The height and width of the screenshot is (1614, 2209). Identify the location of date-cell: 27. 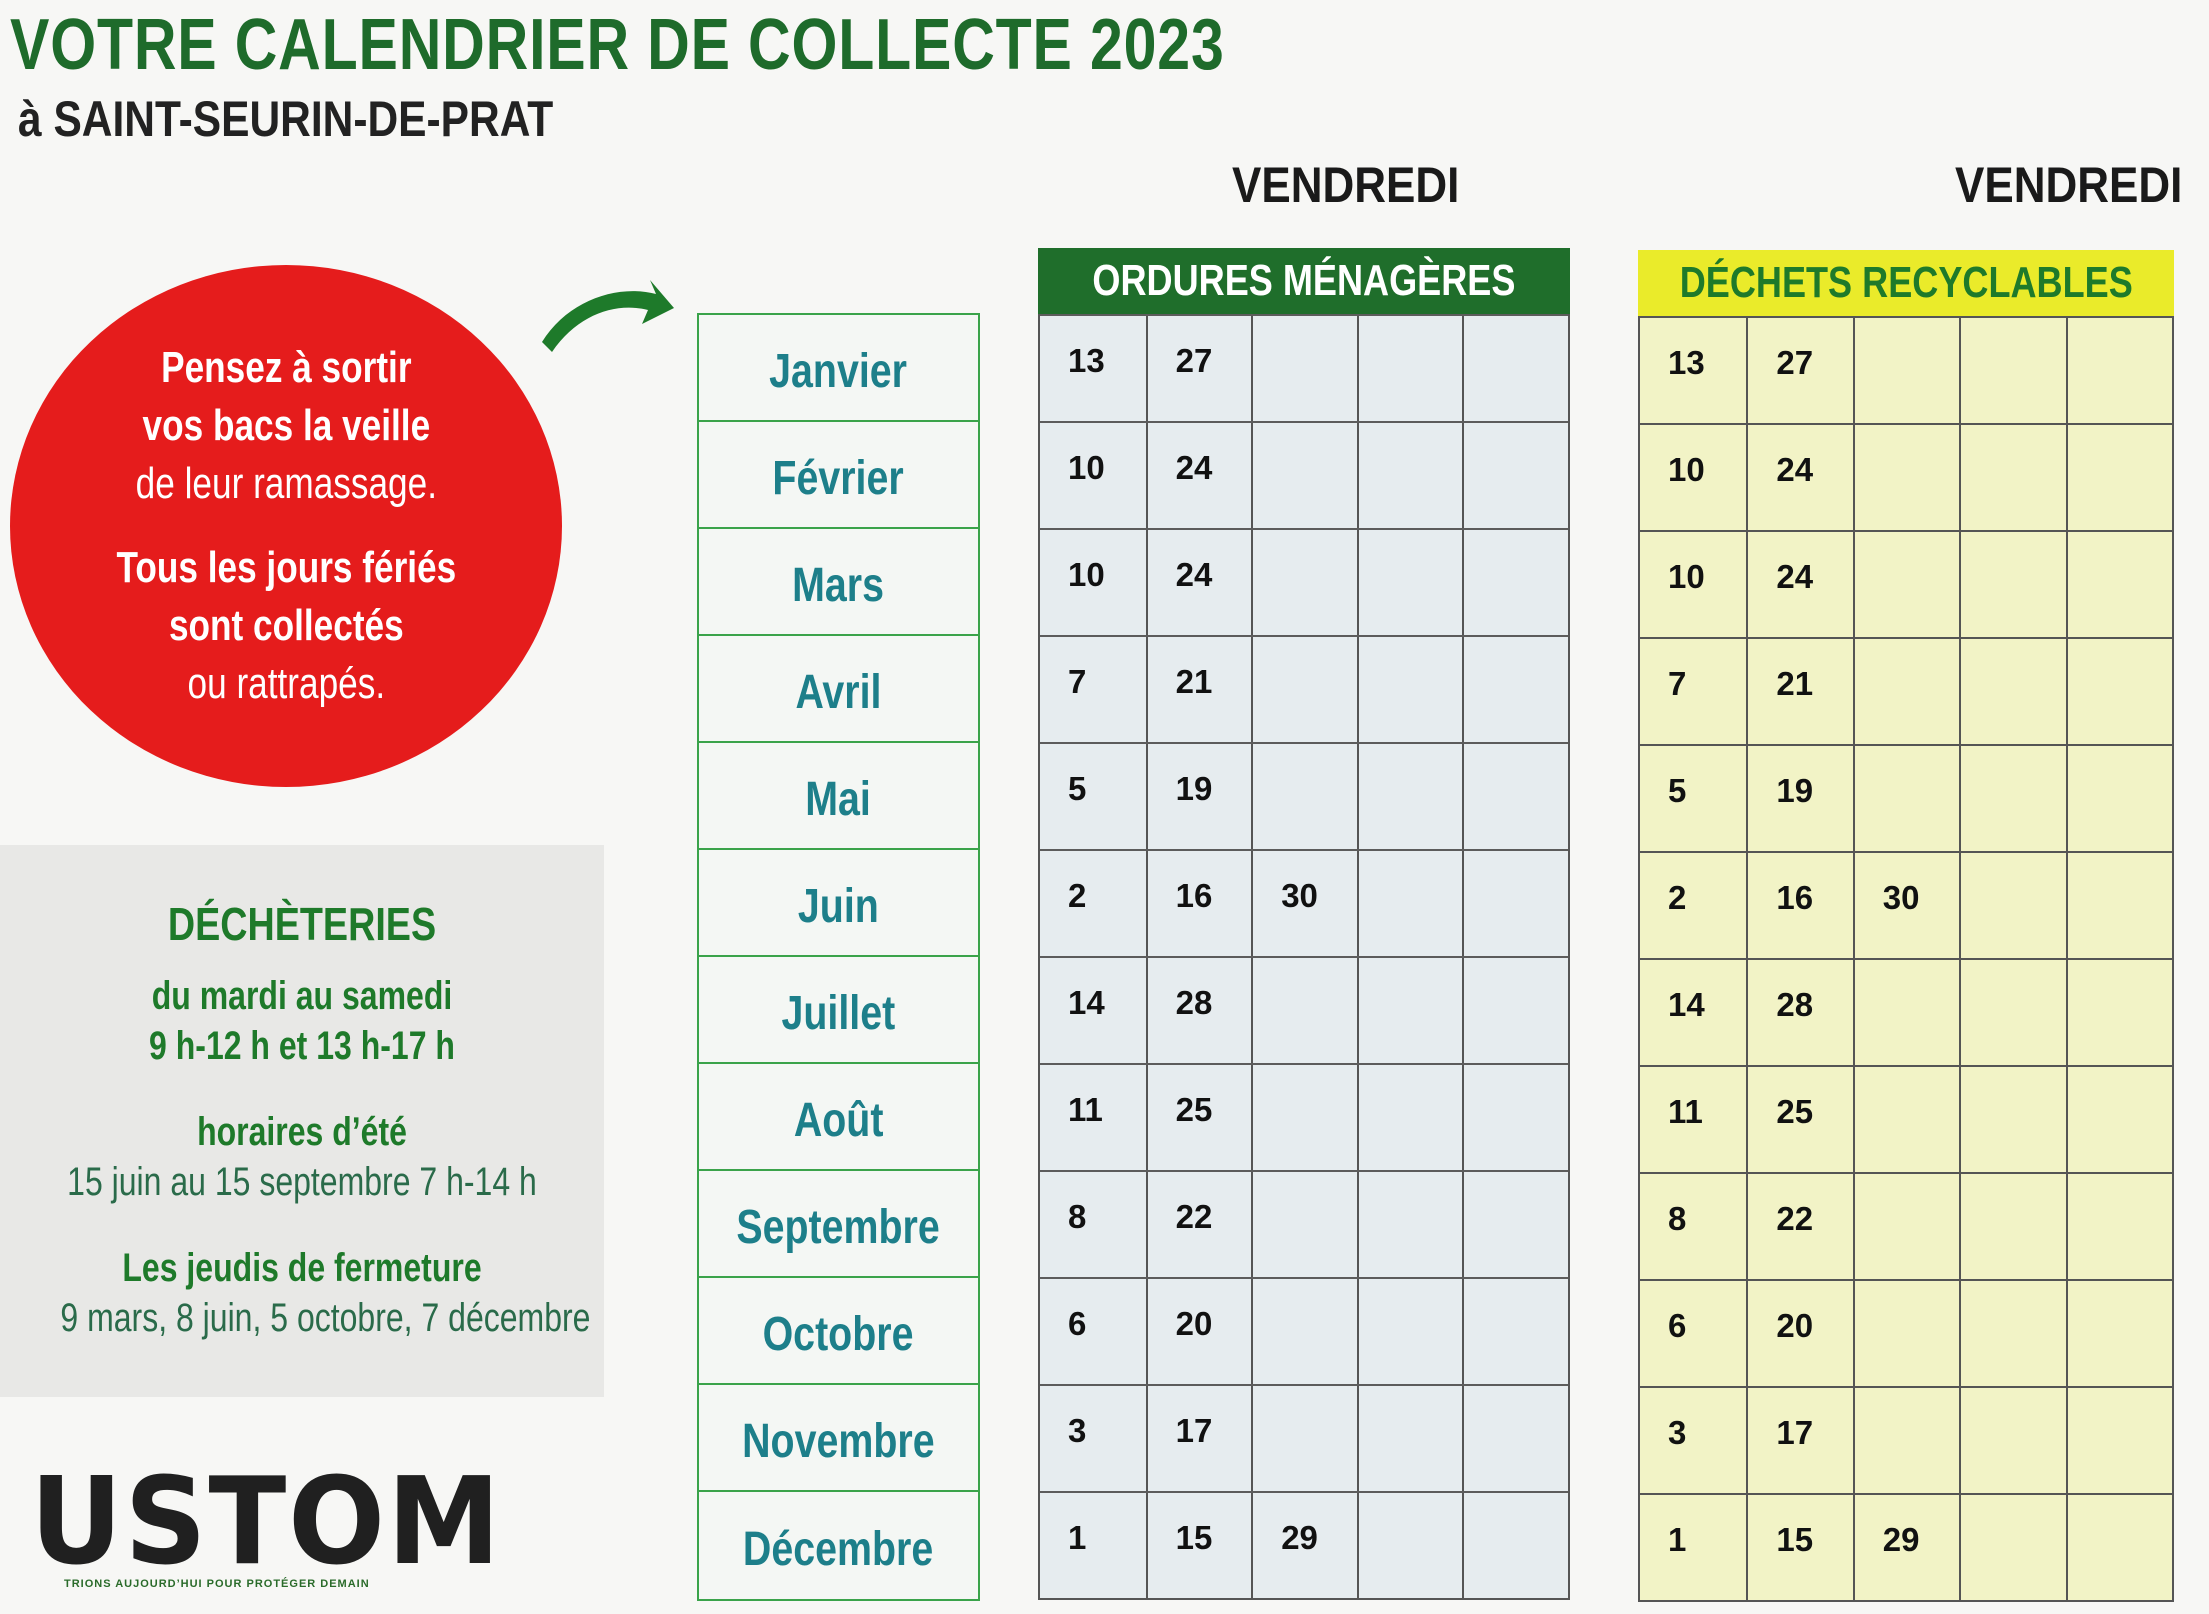
(1198, 368).